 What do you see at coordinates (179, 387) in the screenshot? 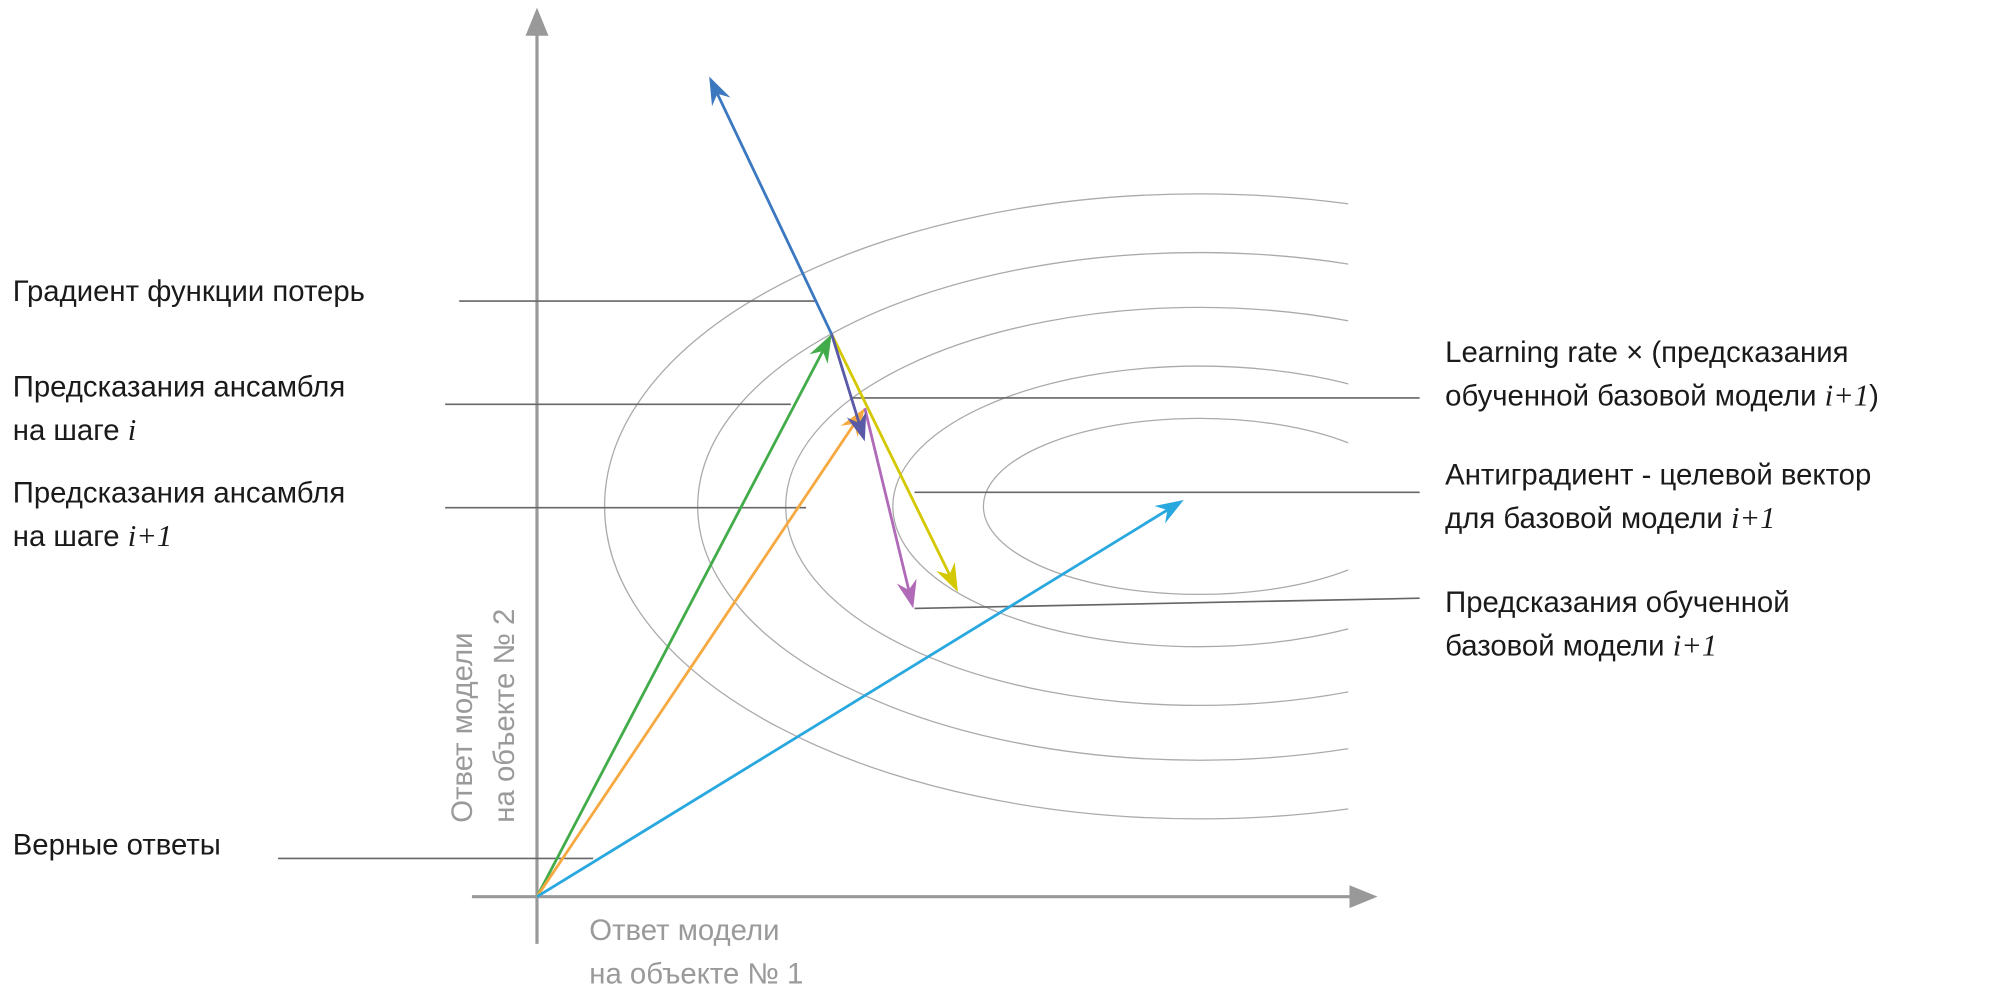
I see `label-ensemble-i-line1: Предсказания ансамбля` at bounding box center [179, 387].